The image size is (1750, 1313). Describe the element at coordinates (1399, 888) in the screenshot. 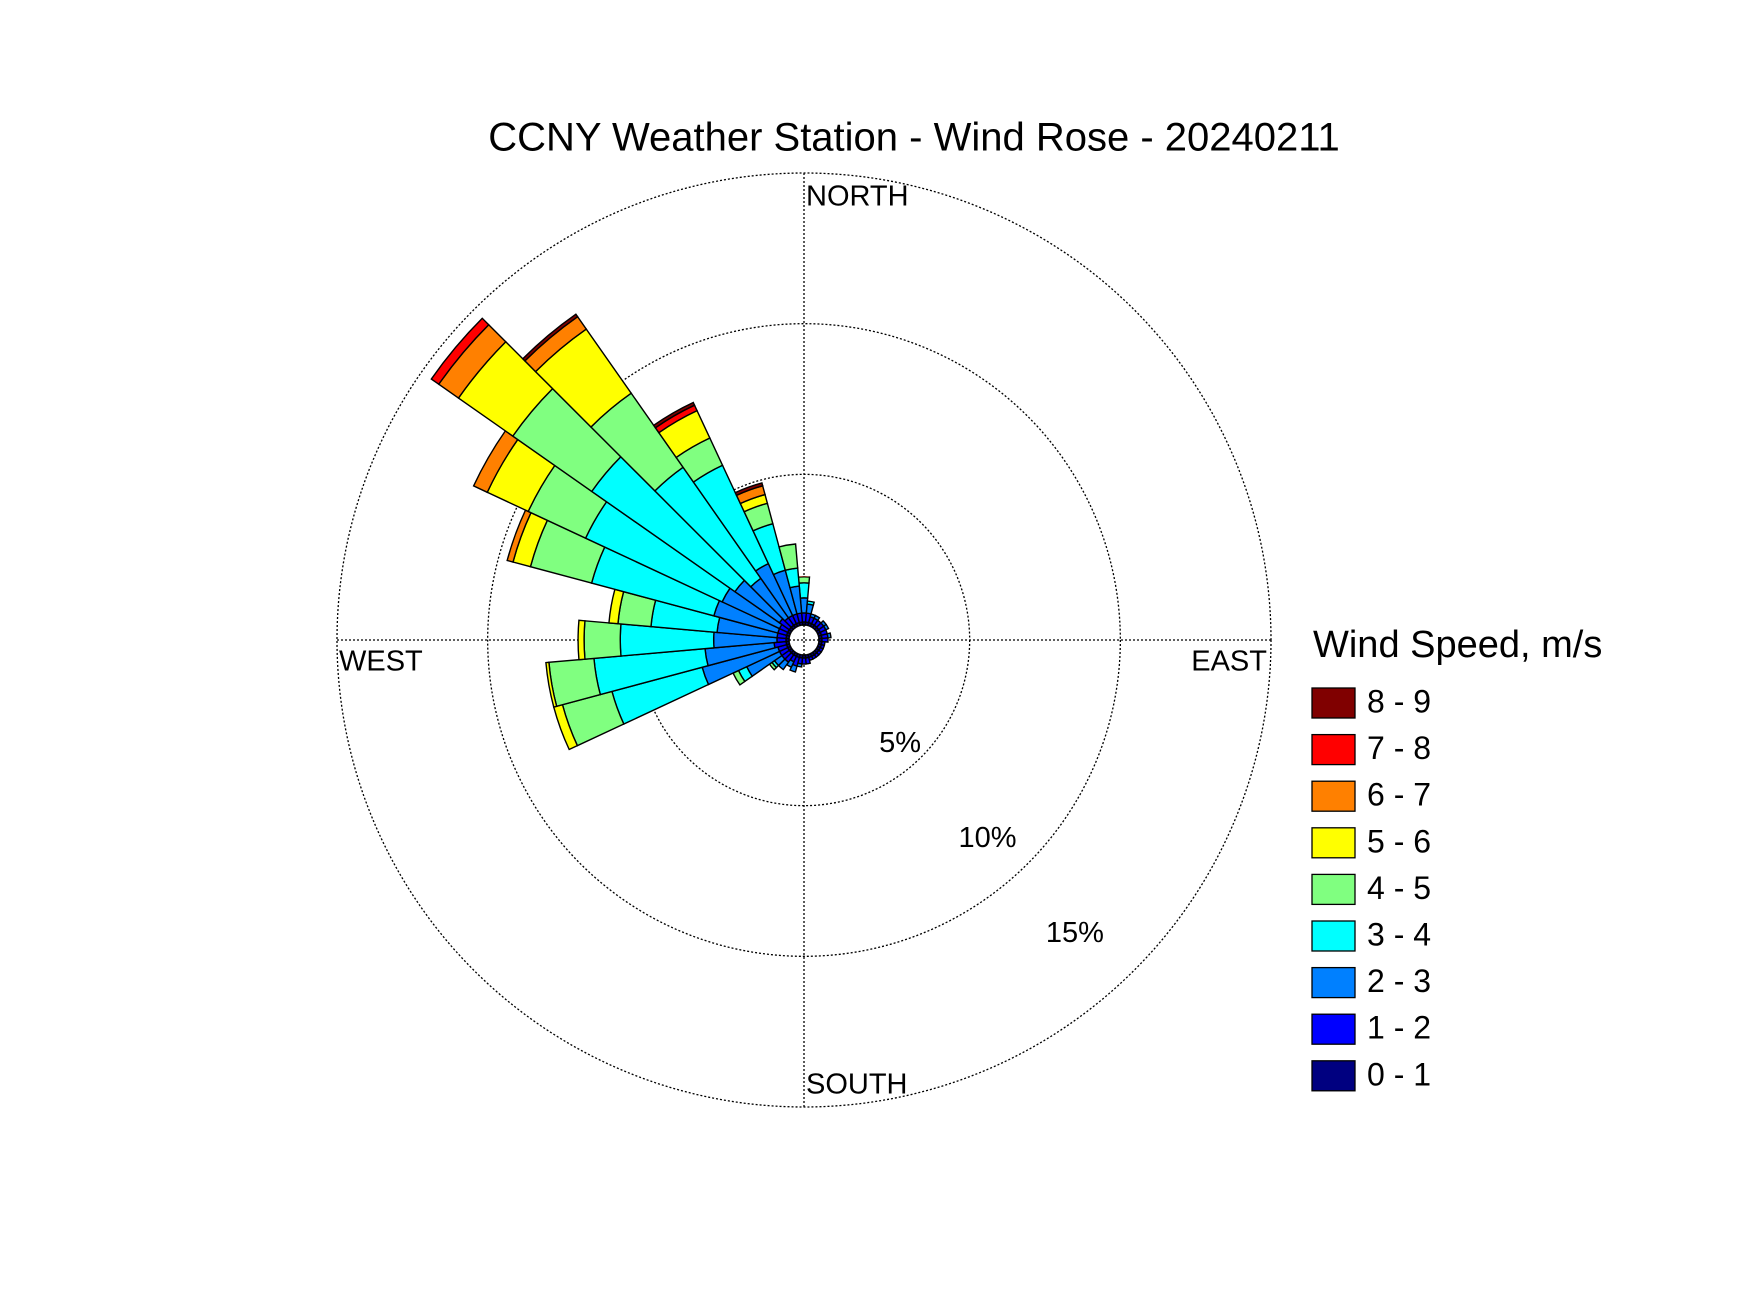

I see `legend-label: 4 - 5` at that location.